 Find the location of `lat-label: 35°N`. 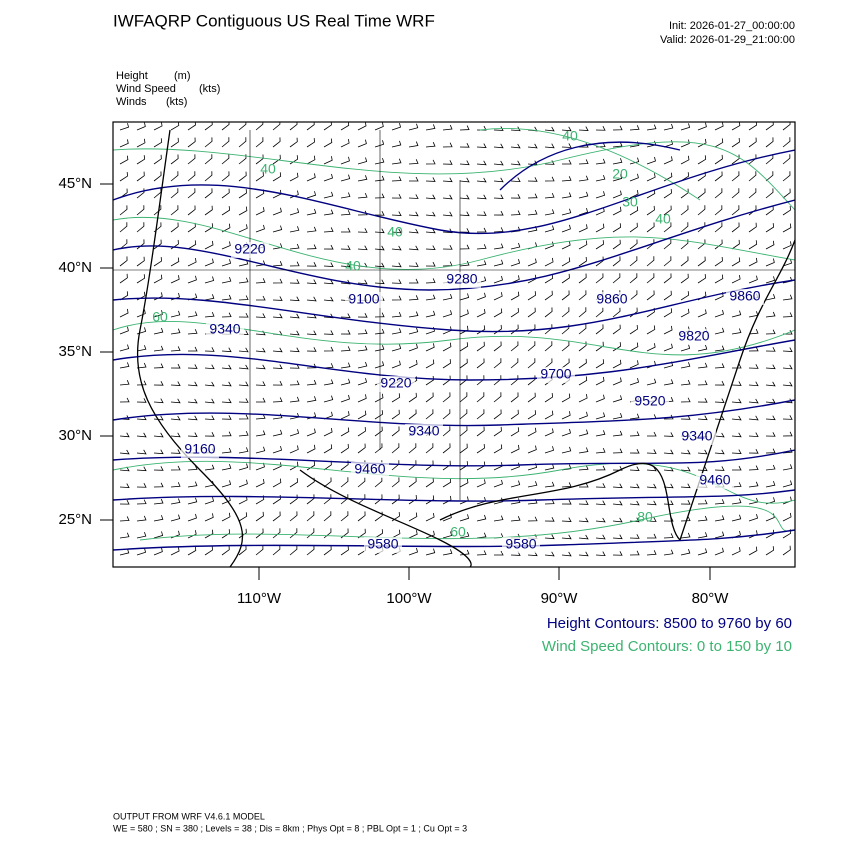

lat-label: 35°N is located at coordinates (75, 351).